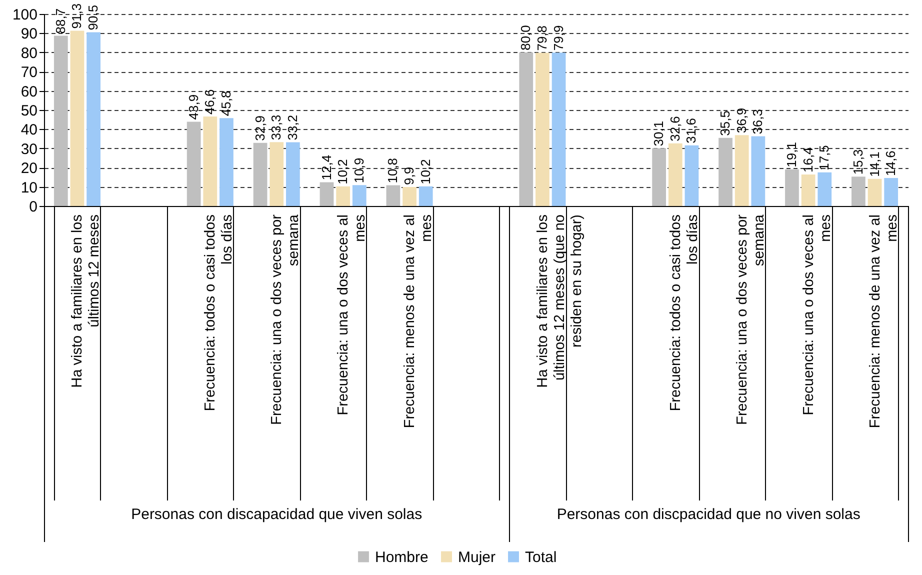 The height and width of the screenshot is (575, 922). I want to click on data-label: 15,3, so click(858, 162).